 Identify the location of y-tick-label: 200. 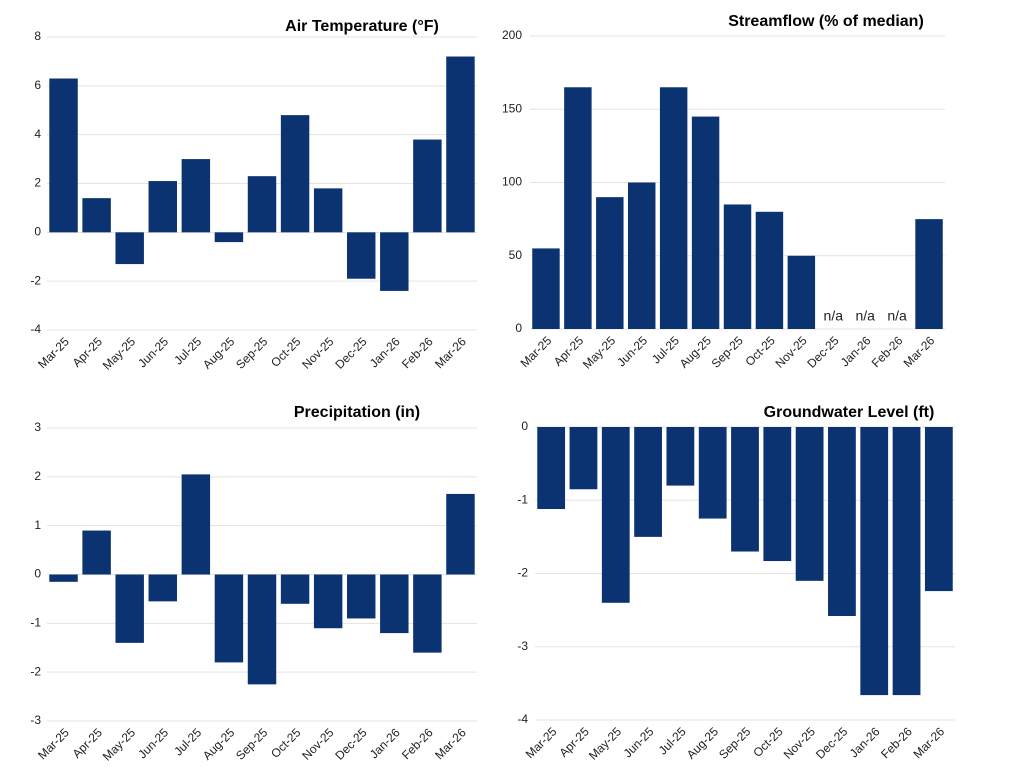
(512, 35).